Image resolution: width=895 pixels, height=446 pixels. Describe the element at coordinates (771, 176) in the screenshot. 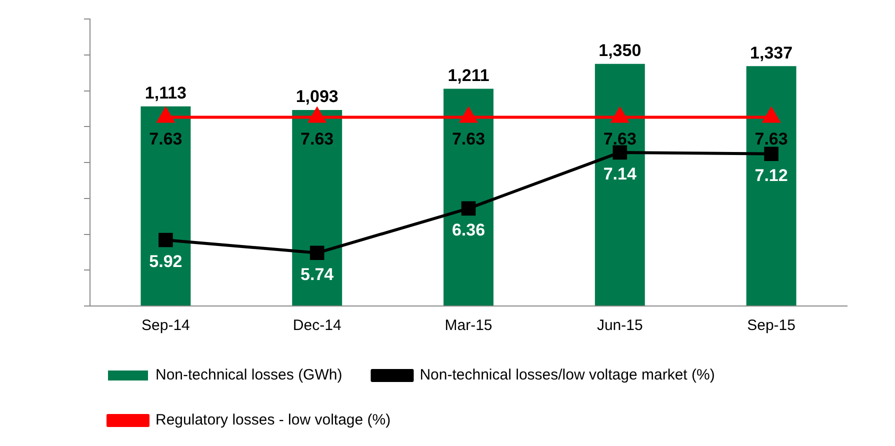

I see `data-label: 7.12` at that location.